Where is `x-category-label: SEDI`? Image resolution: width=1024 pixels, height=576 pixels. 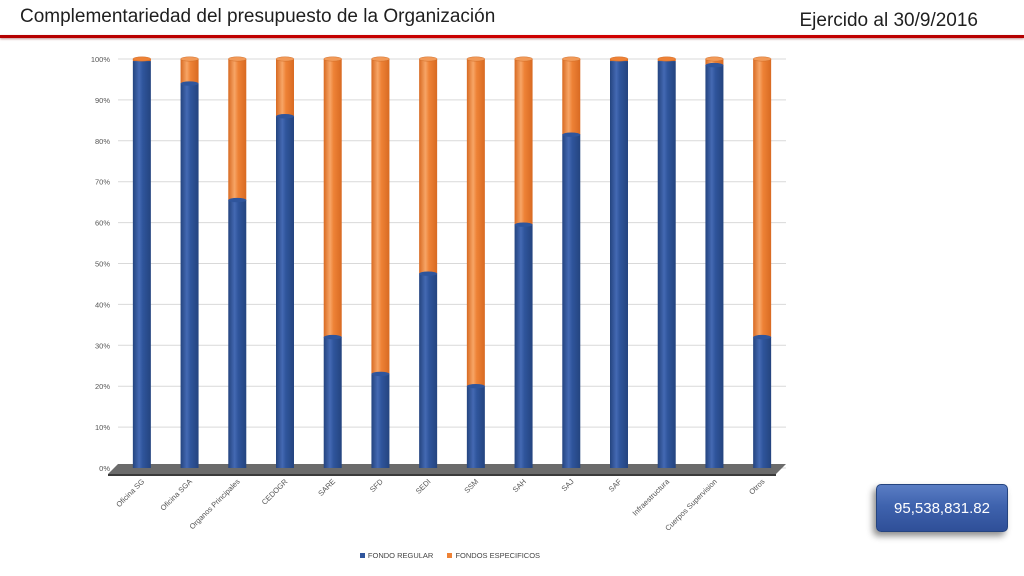
x-category-label: SEDI is located at coordinates (423, 486).